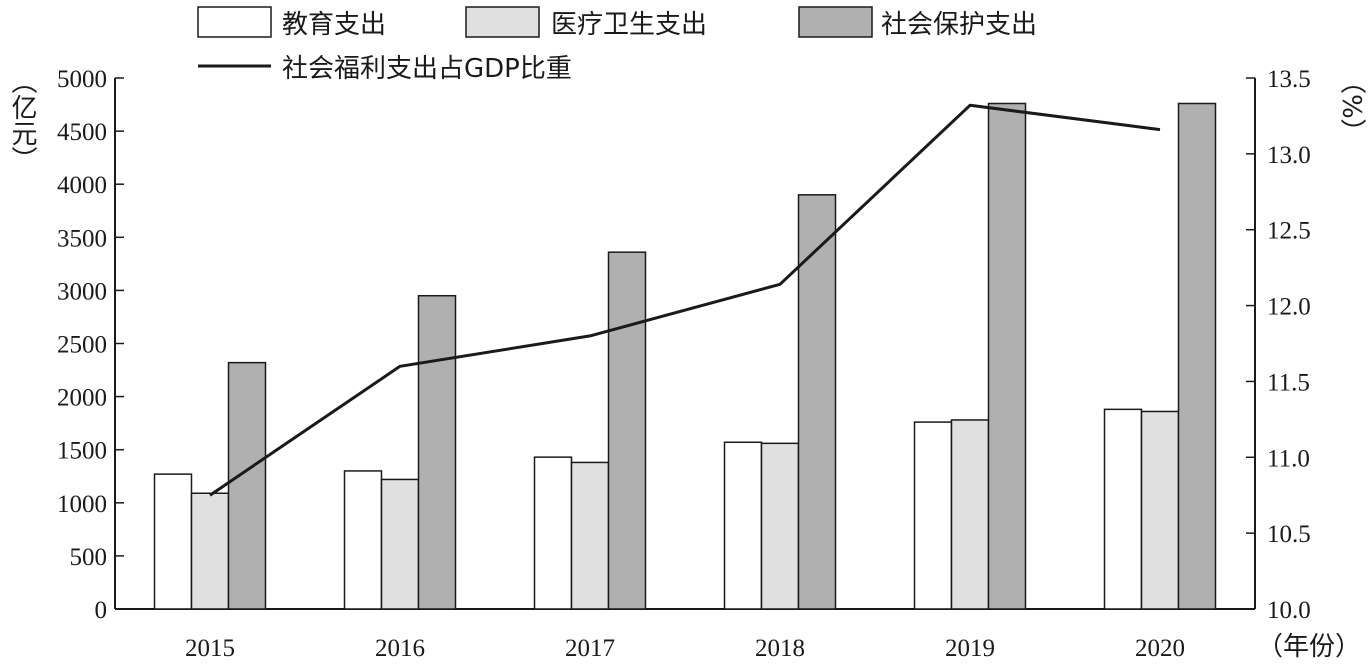 This screenshot has height=671, width=1372. I want to click on right-tick-label: 13.0, so click(1289, 155).